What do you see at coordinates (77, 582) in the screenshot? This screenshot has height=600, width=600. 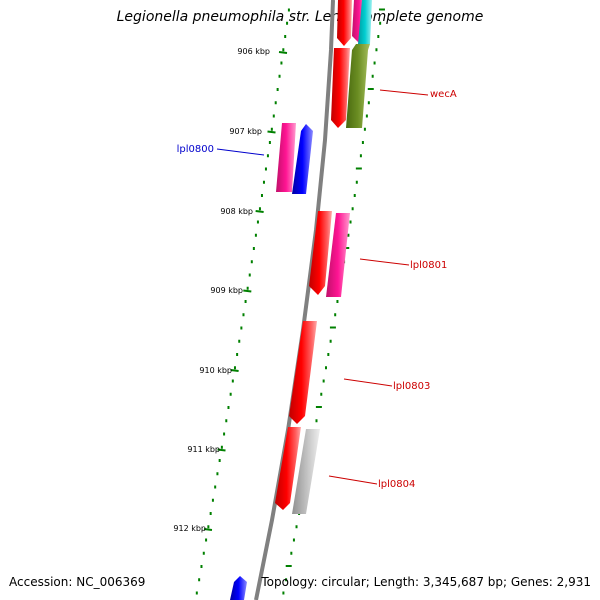 I see `accession-text: Accession: NC_006369` at bounding box center [77, 582].